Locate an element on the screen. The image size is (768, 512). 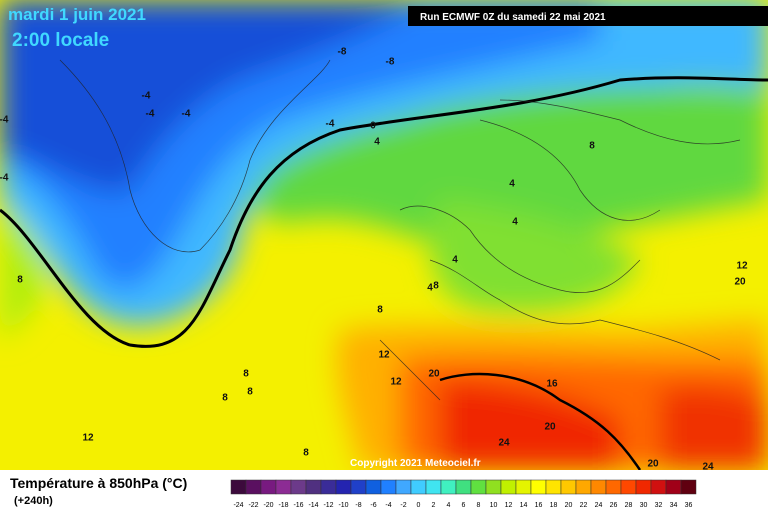
legend-tick-label: -6 is located at coordinates (373, 505).